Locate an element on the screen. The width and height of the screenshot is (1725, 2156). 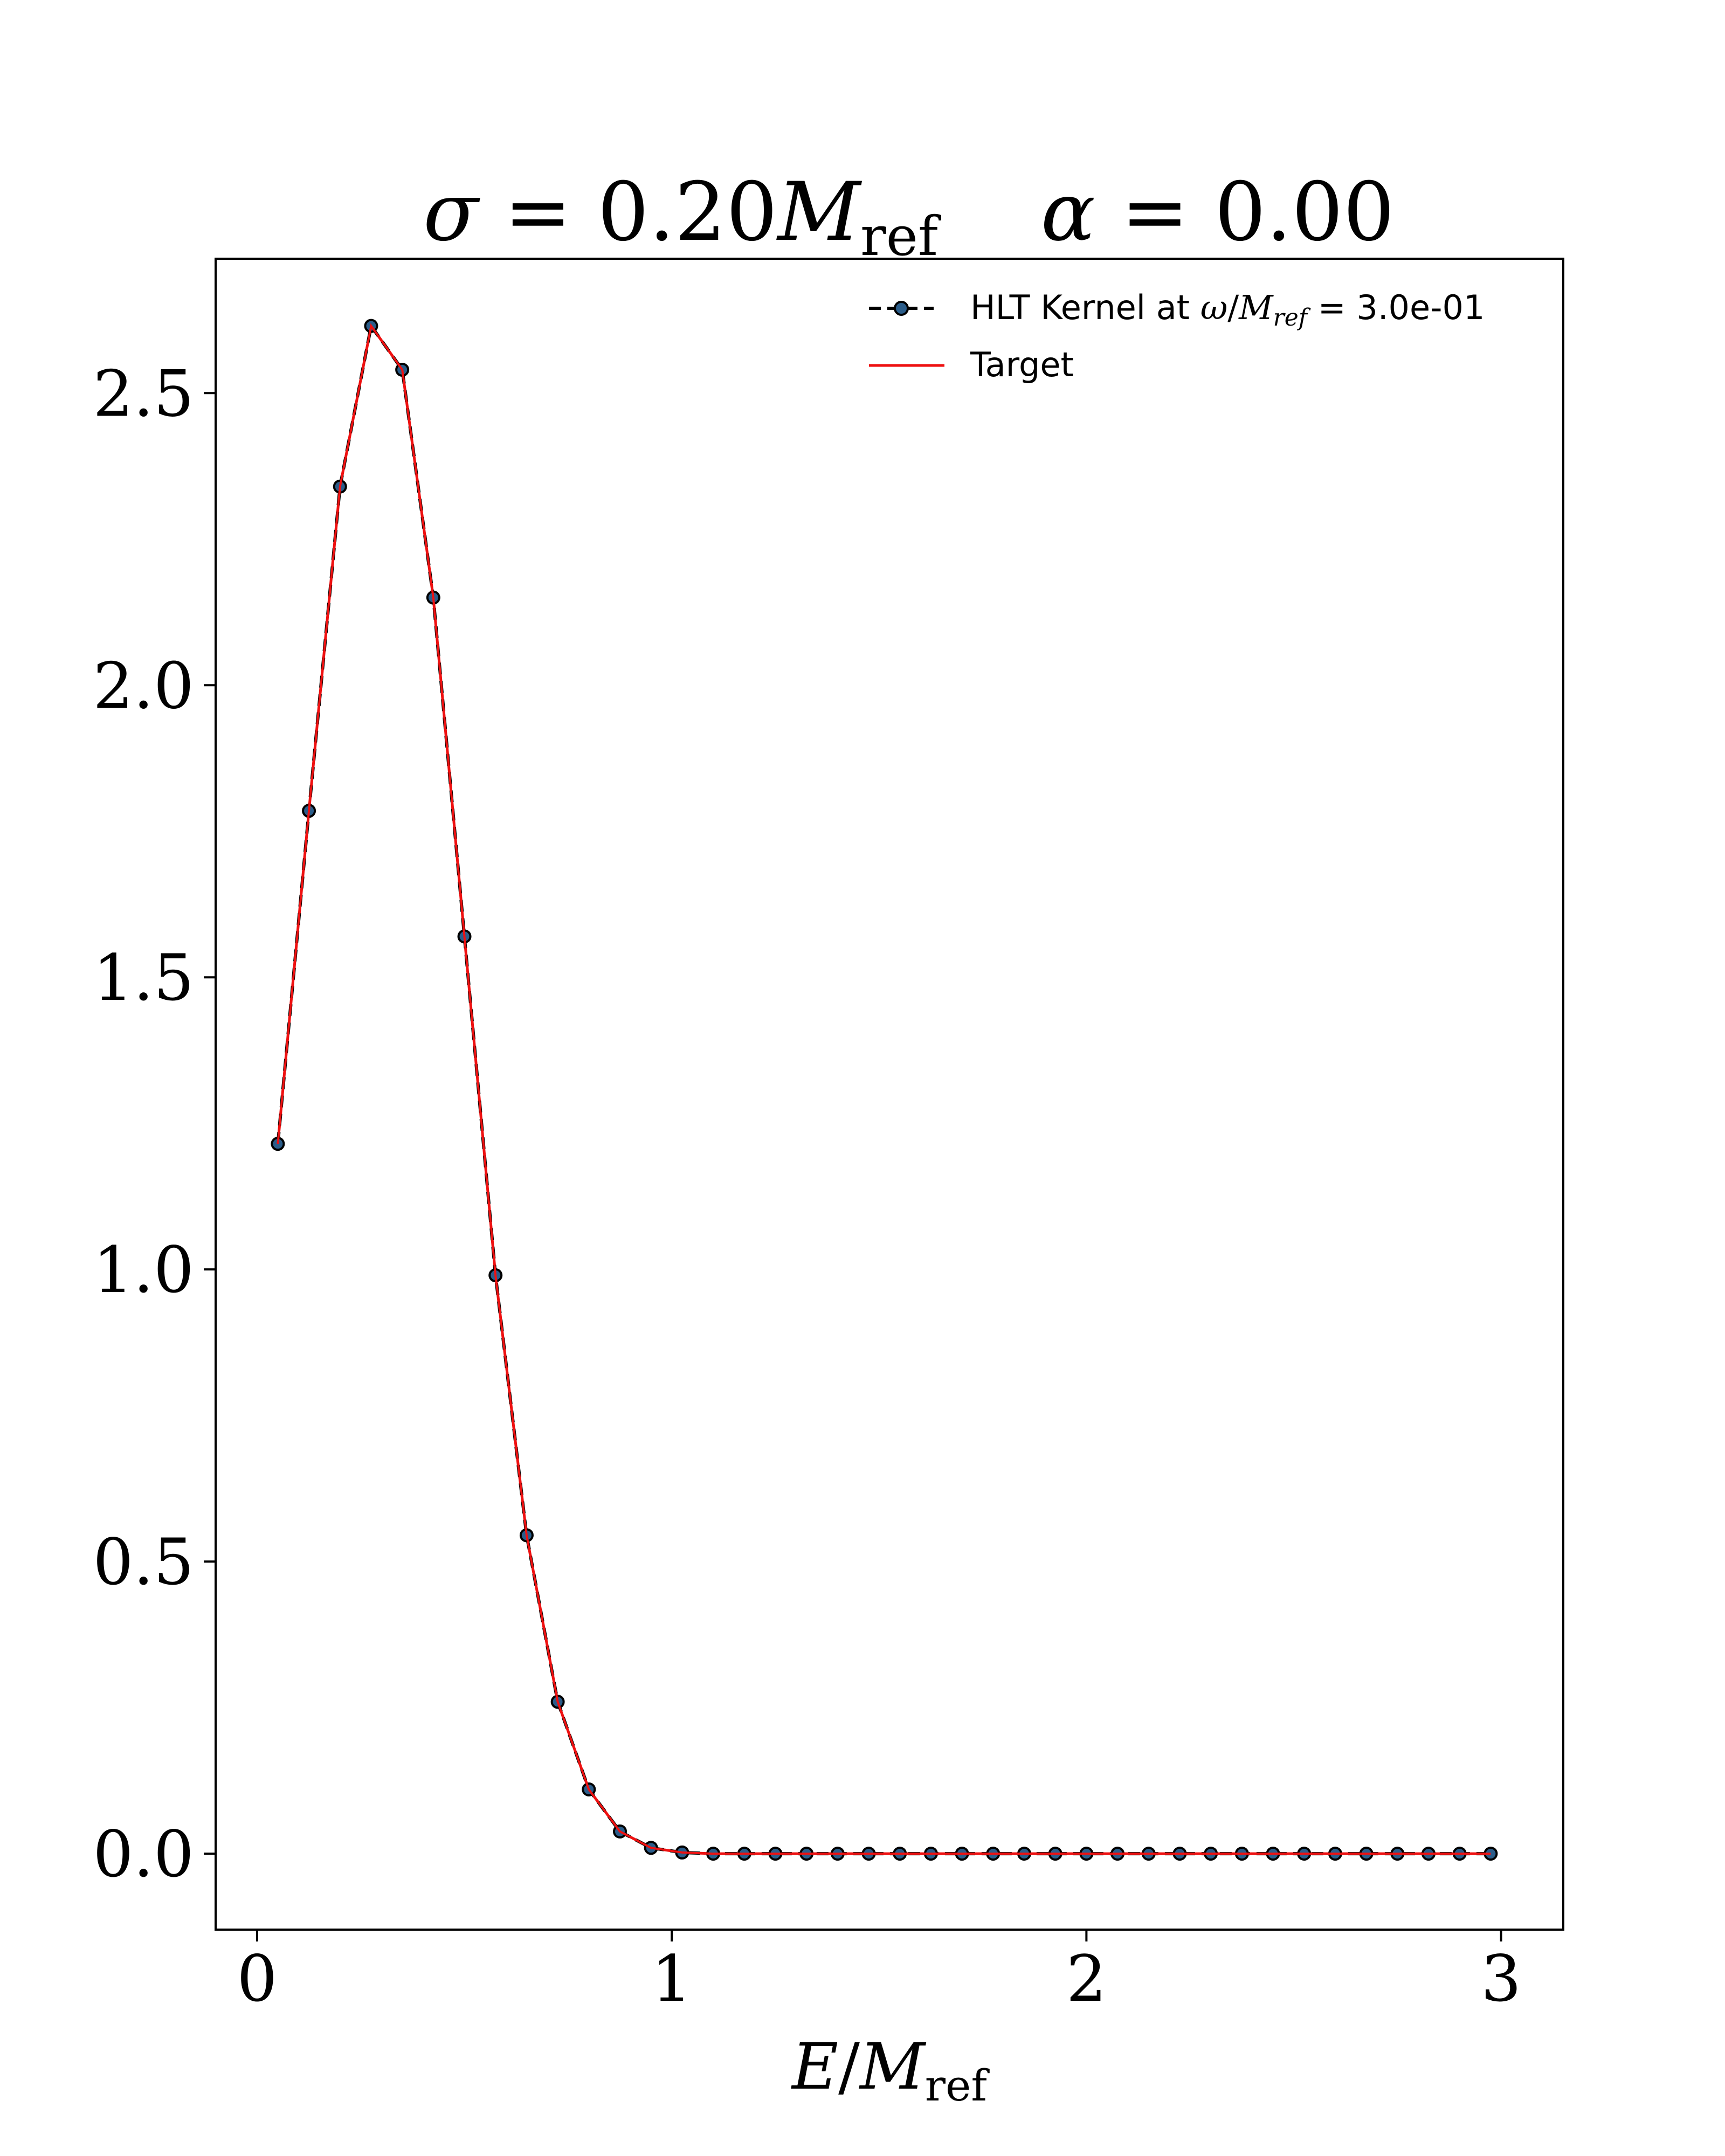
chart-title: σ = 0.20Mref α = 0.00 is located at coordinates (909, 216).